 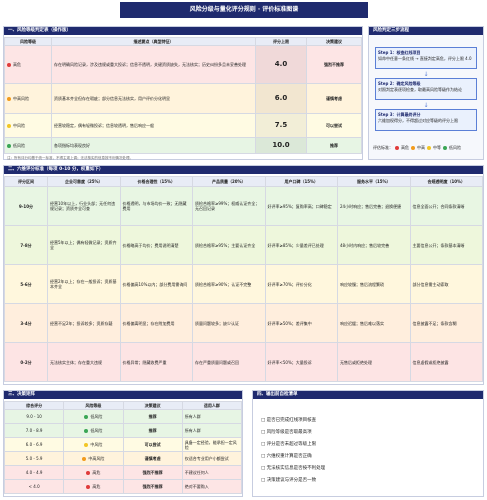 What do you see at coordinates (123, 444) in the screenshot?
I see `decision-row: 6.0 - 6.9 中风险 可以尝试 具备一定经验，能承担一定风险` at bounding box center [123, 444].